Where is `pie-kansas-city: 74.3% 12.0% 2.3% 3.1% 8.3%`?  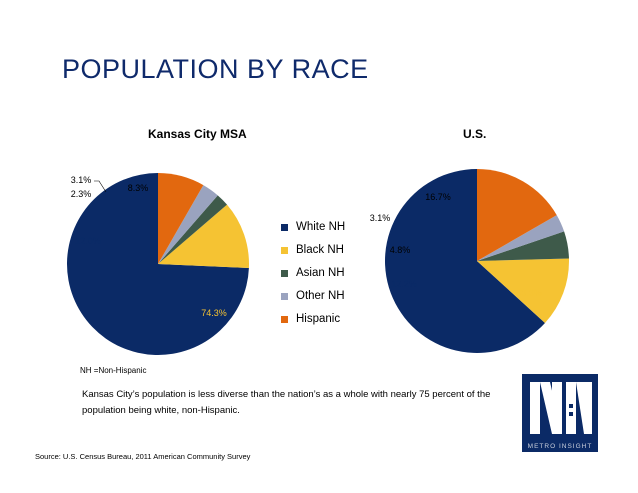 pie-kansas-city: 74.3% 12.0% 2.3% 3.1% 8.3% is located at coordinates (158, 264).